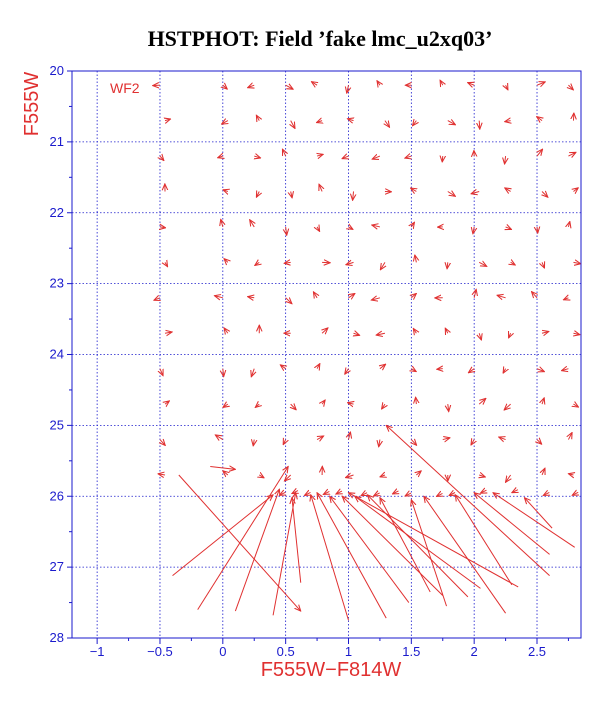 This screenshot has width=612, height=709. Describe the element at coordinates (57, 141) in the screenshot. I see `y-tick-label: 21` at that location.